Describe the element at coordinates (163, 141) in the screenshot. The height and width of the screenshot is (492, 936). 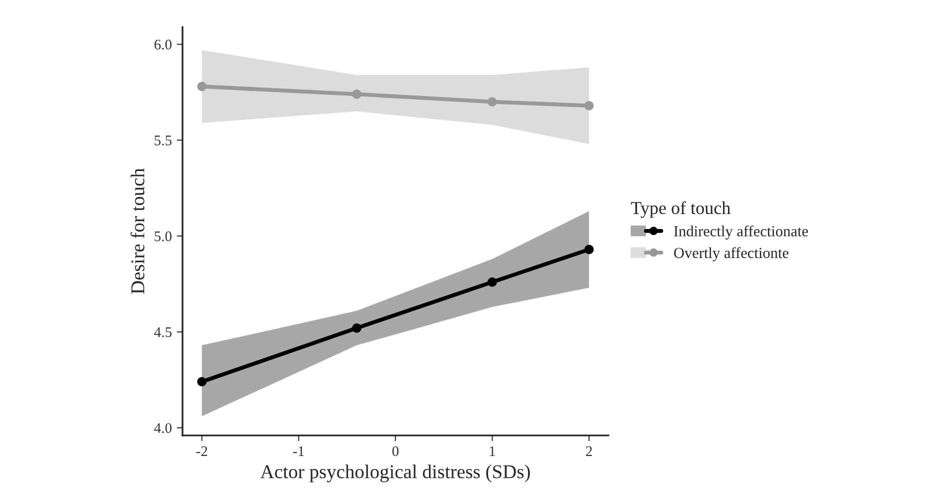
I see `y-tick-label: 5.5` at that location.